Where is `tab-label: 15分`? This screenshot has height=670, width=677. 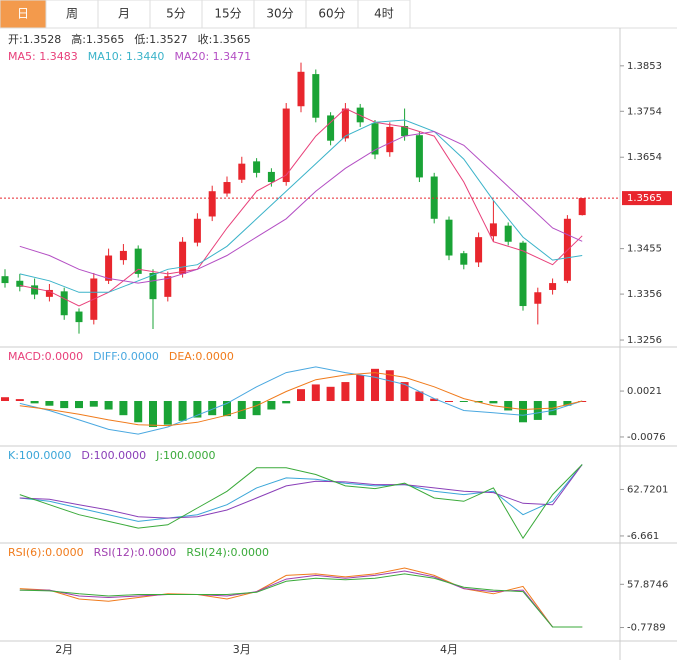 tab-label: 15分 is located at coordinates (227, 14).